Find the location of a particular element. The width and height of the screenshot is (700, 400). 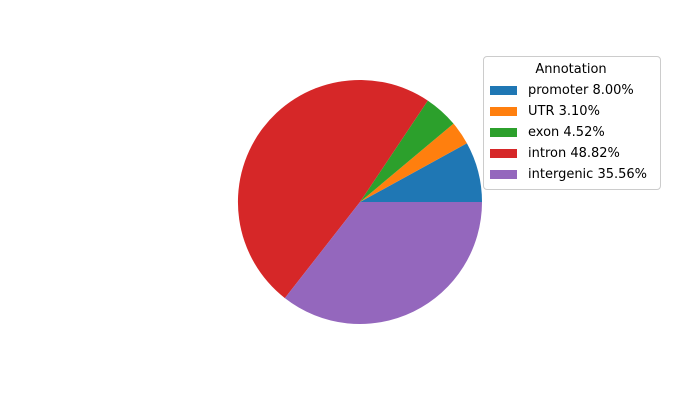

legend-item-label: exon 4.52% is located at coordinates (566, 132).